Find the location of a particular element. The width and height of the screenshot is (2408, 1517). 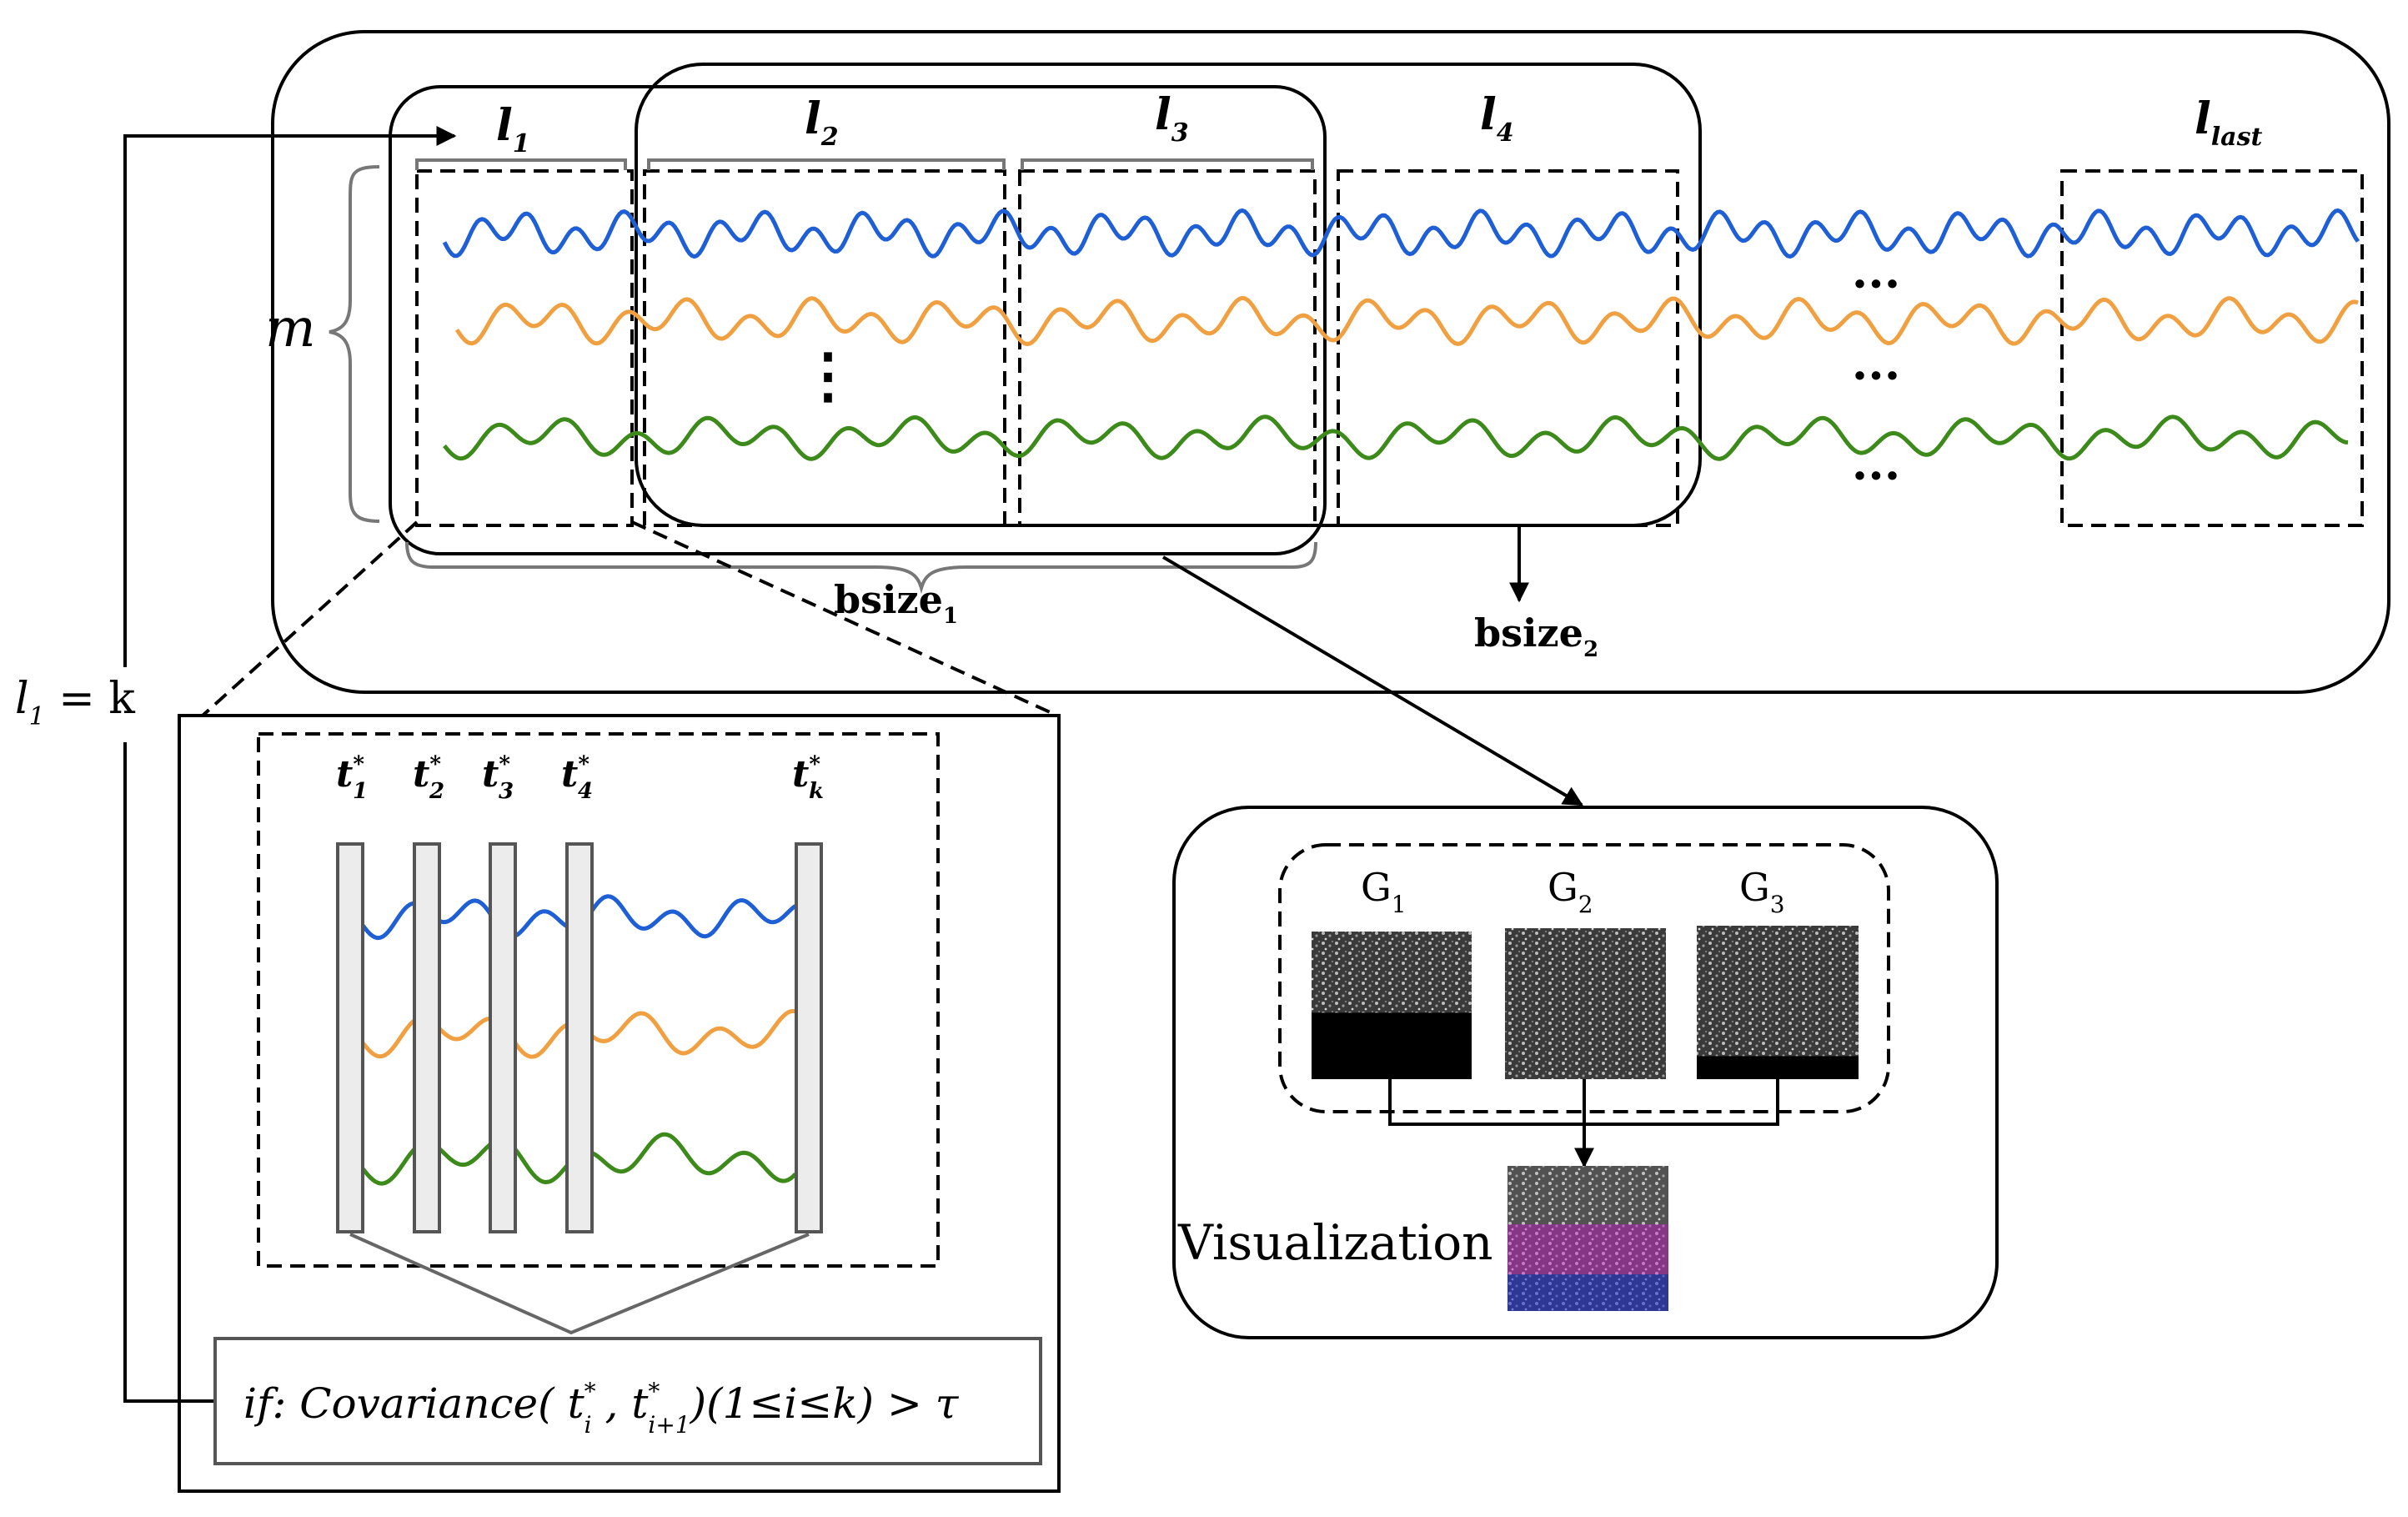

label-t2: t* 2 is located at coordinates (429, 778).